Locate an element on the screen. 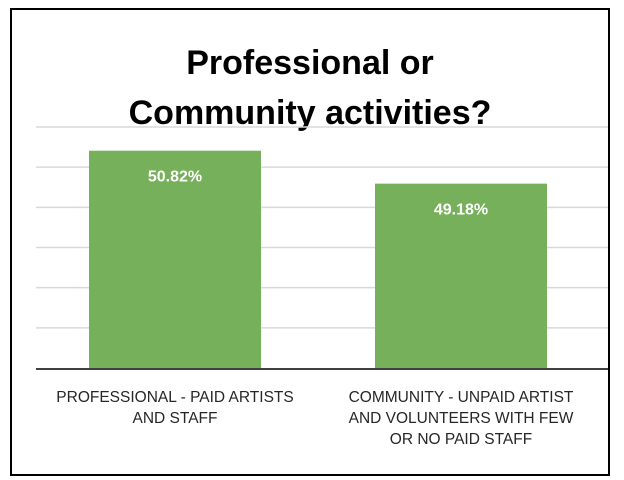 This screenshot has height=480, width=624. bar-professional is located at coordinates (175, 259).